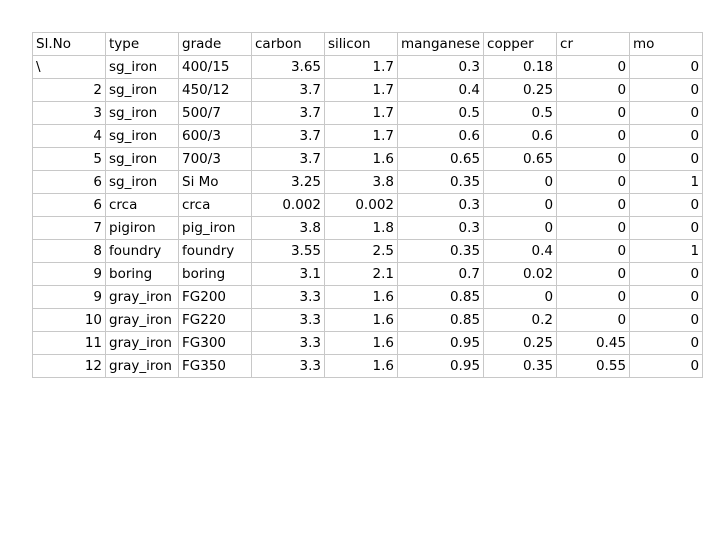 The width and height of the screenshot is (720, 552). I want to click on cell-sl-no: 3, so click(69, 113).